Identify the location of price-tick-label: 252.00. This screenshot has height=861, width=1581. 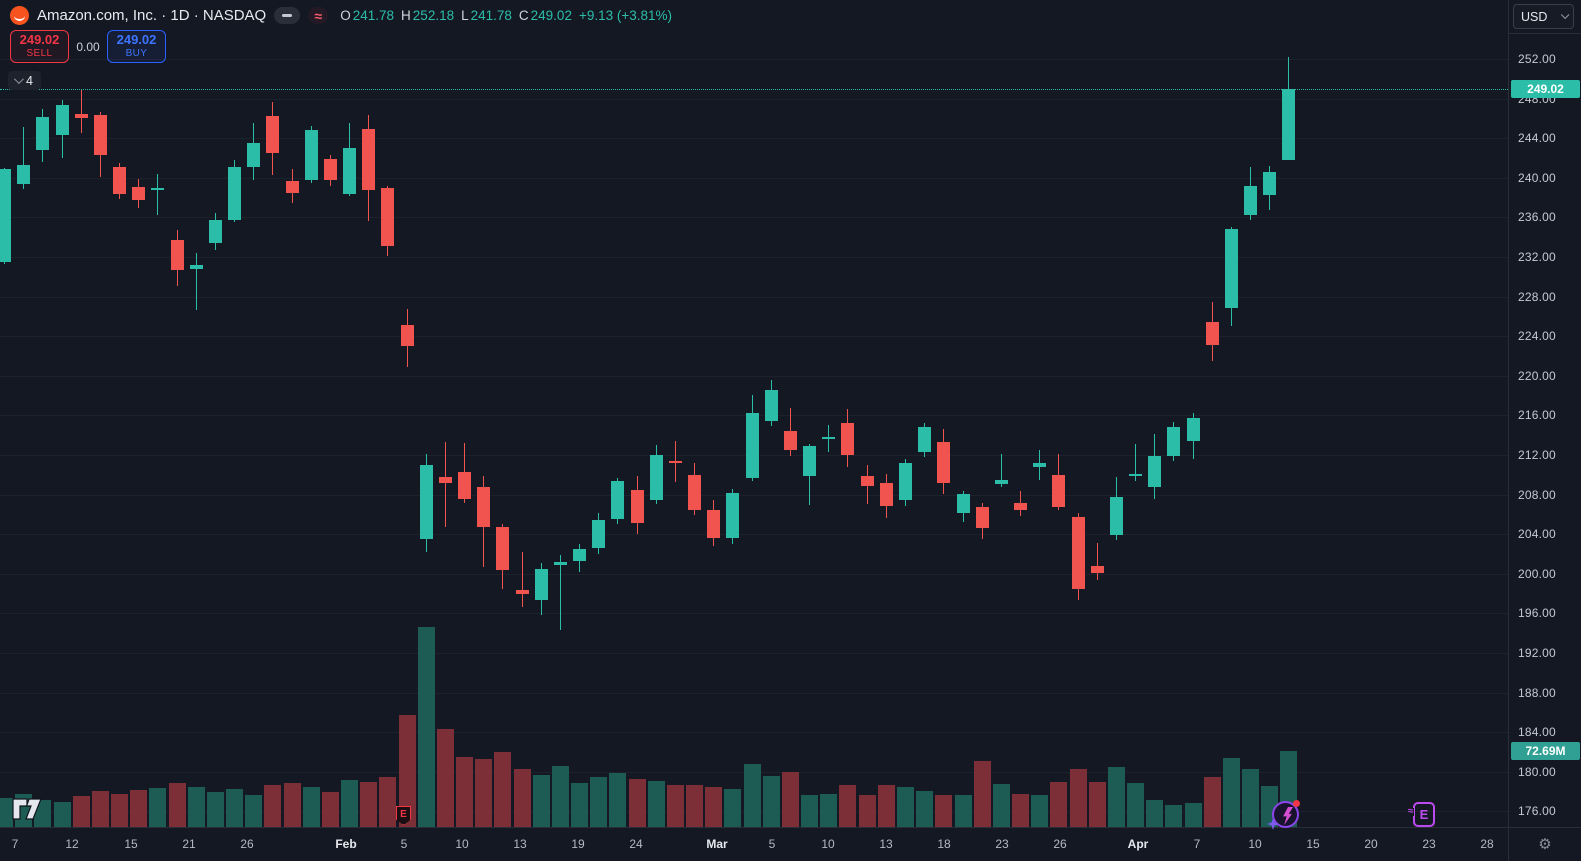
(1537, 59).